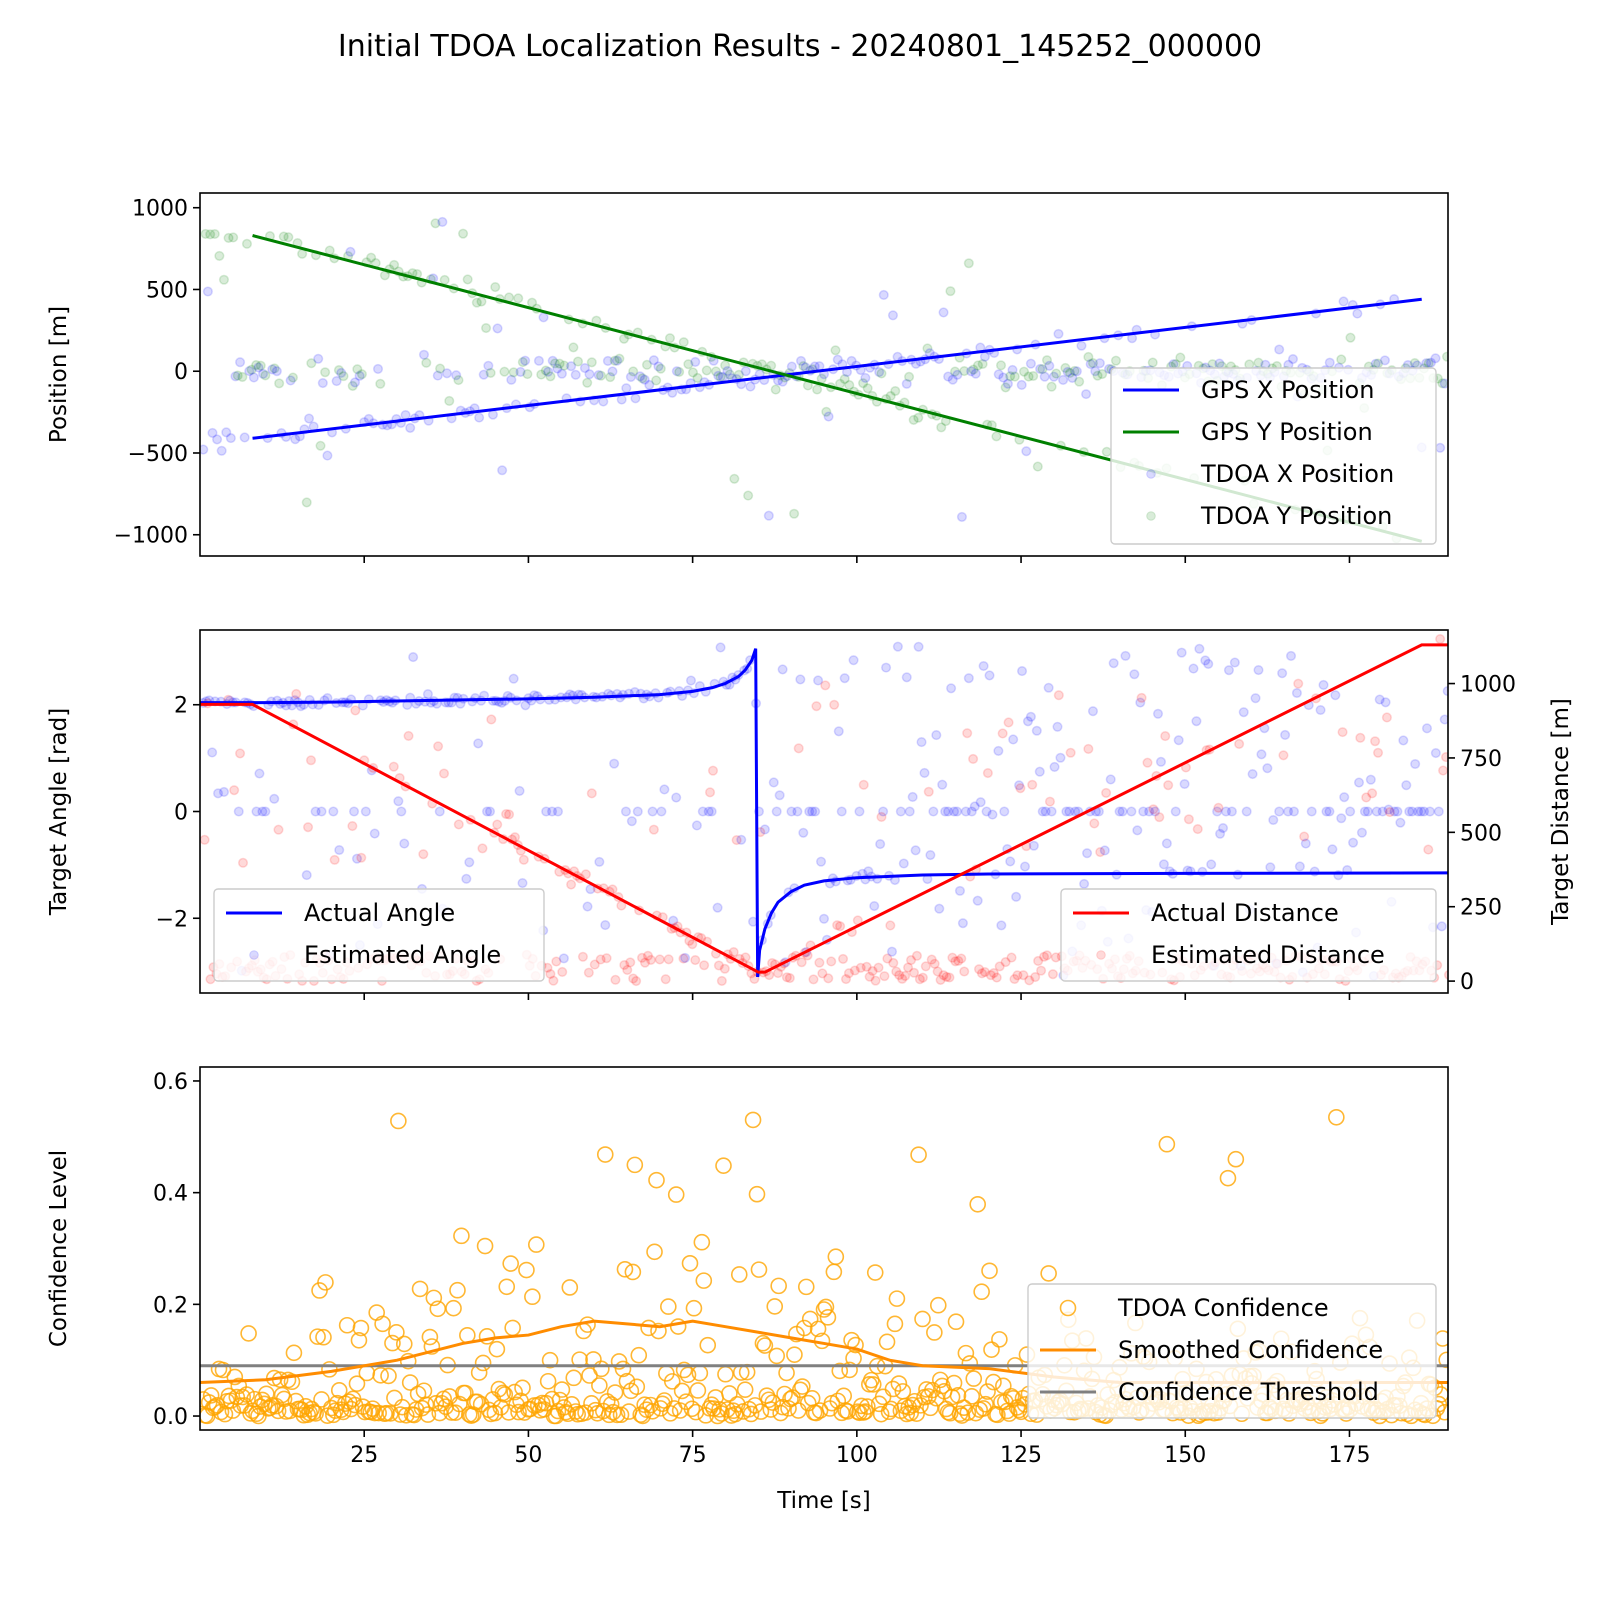 The height and width of the screenshot is (1600, 1600). Describe the element at coordinates (59, 812) in the screenshot. I see `y-axis-label: Target Angle [rad]` at that location.